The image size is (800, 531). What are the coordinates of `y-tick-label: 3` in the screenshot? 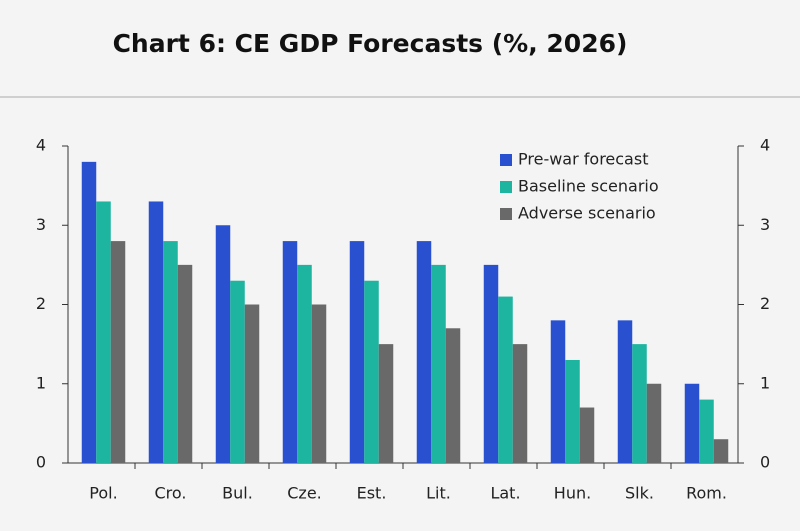 It's located at (41, 224).